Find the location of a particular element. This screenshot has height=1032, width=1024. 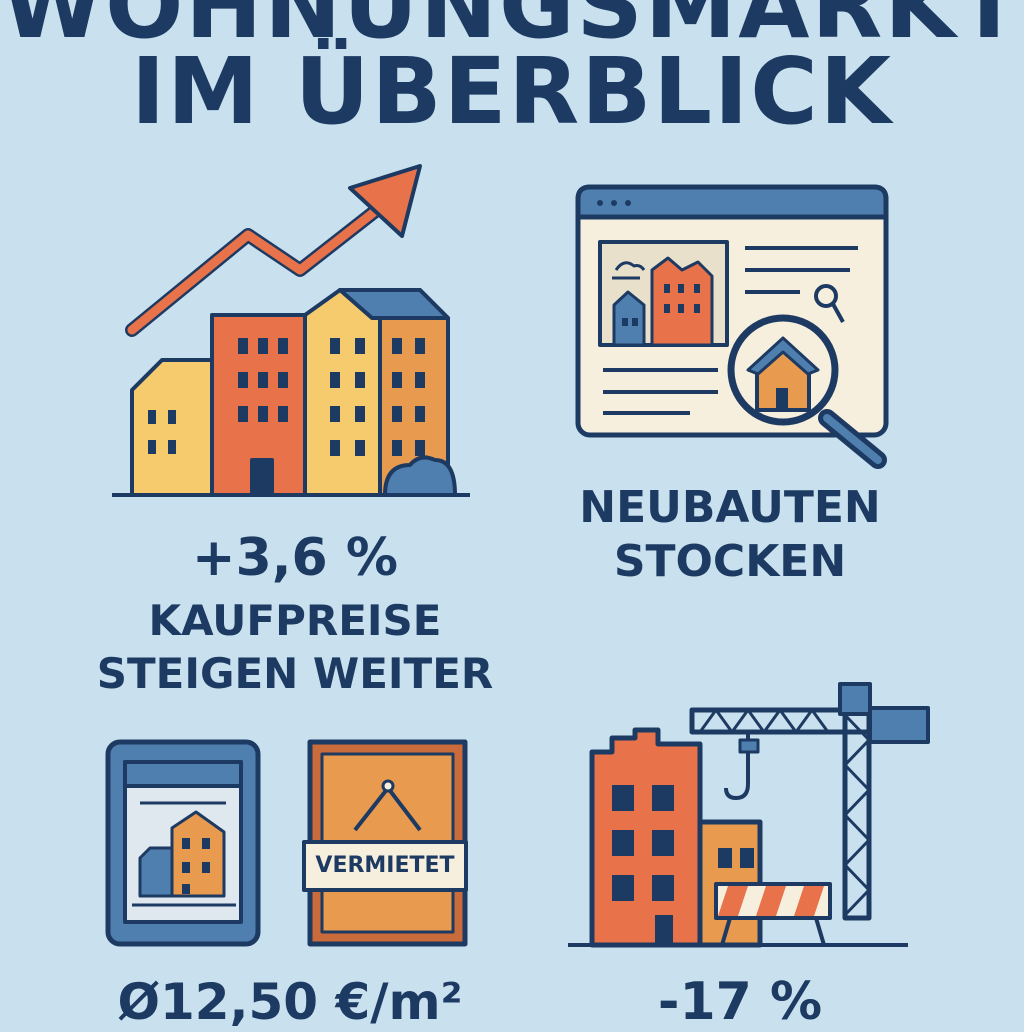

newbuilds-label-line-2: STOCKEN is located at coordinates (730, 561).